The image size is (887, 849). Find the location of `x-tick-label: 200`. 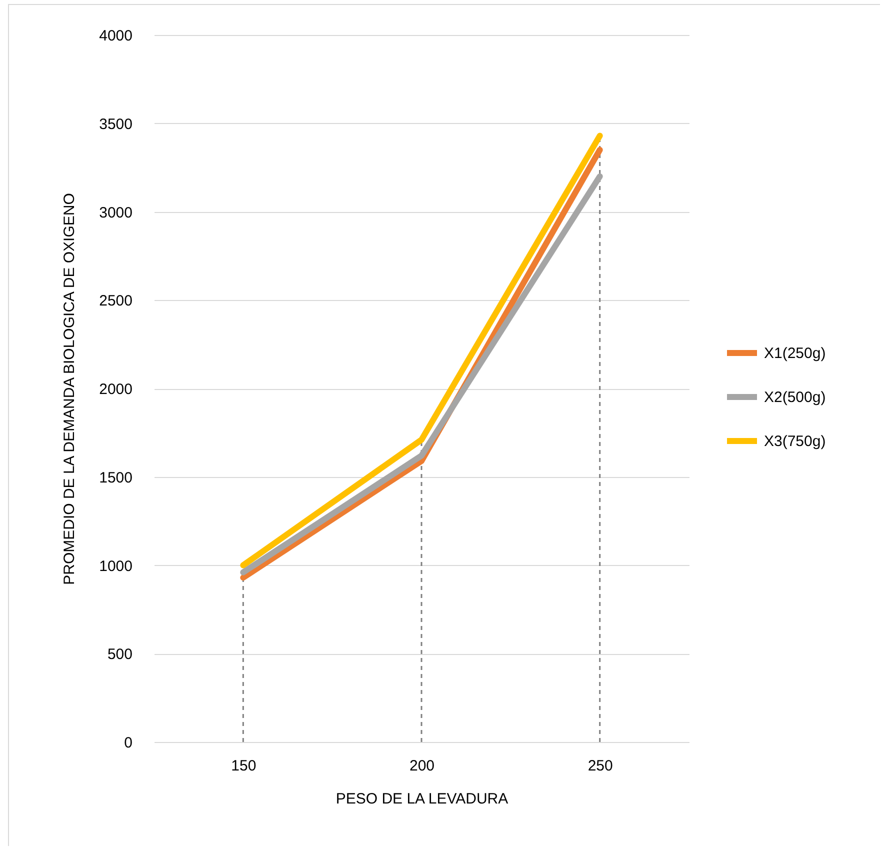

x-tick-label: 200 is located at coordinates (422, 766).